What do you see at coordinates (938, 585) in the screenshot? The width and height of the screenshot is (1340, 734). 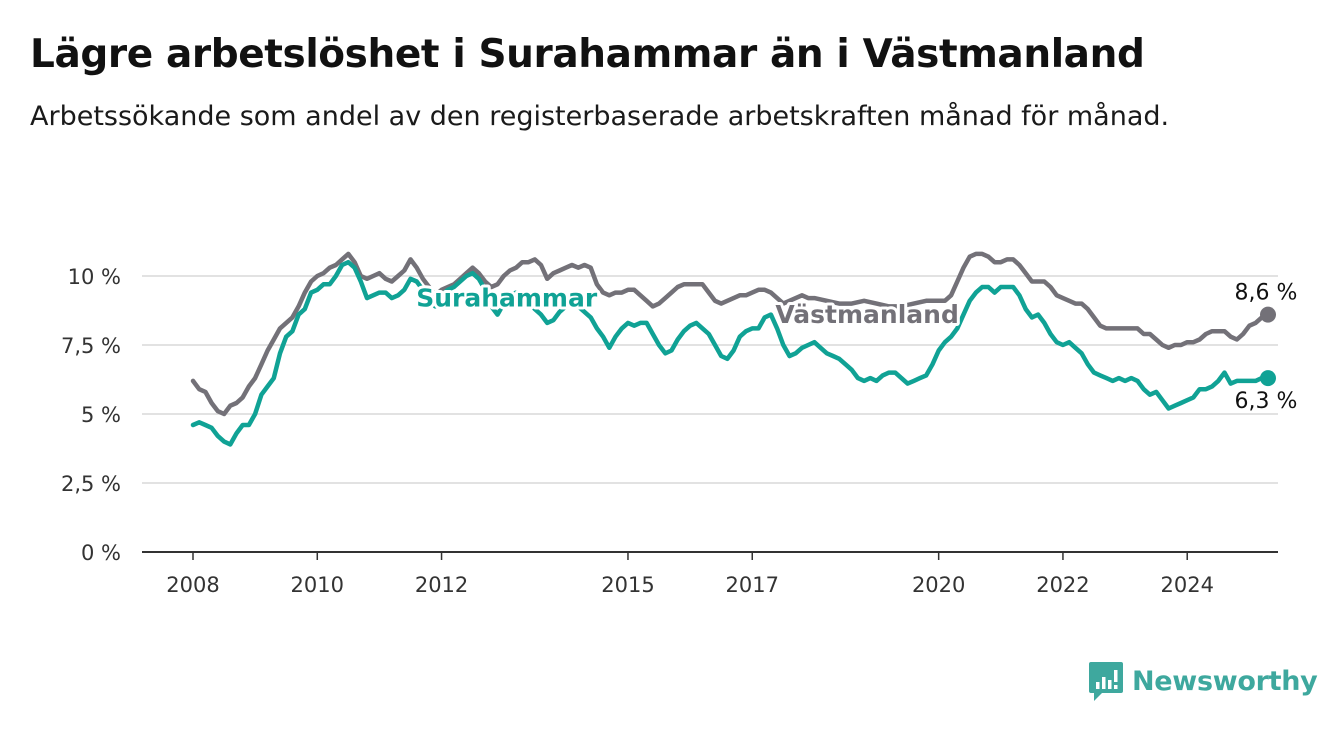 I see `x-tick-label: 2020` at bounding box center [938, 585].